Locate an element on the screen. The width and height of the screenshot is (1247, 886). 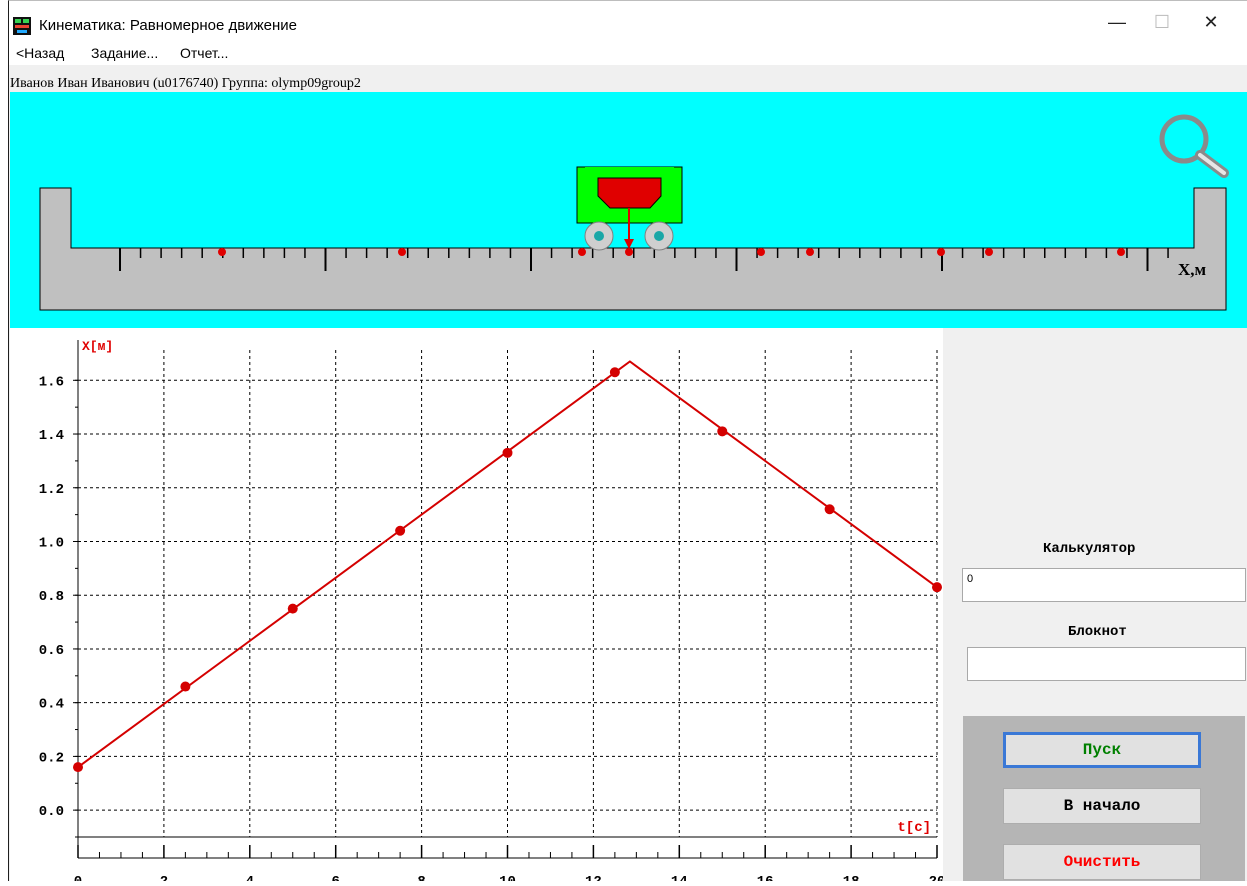
x-tick-label: 6 is located at coordinates (335, 877).